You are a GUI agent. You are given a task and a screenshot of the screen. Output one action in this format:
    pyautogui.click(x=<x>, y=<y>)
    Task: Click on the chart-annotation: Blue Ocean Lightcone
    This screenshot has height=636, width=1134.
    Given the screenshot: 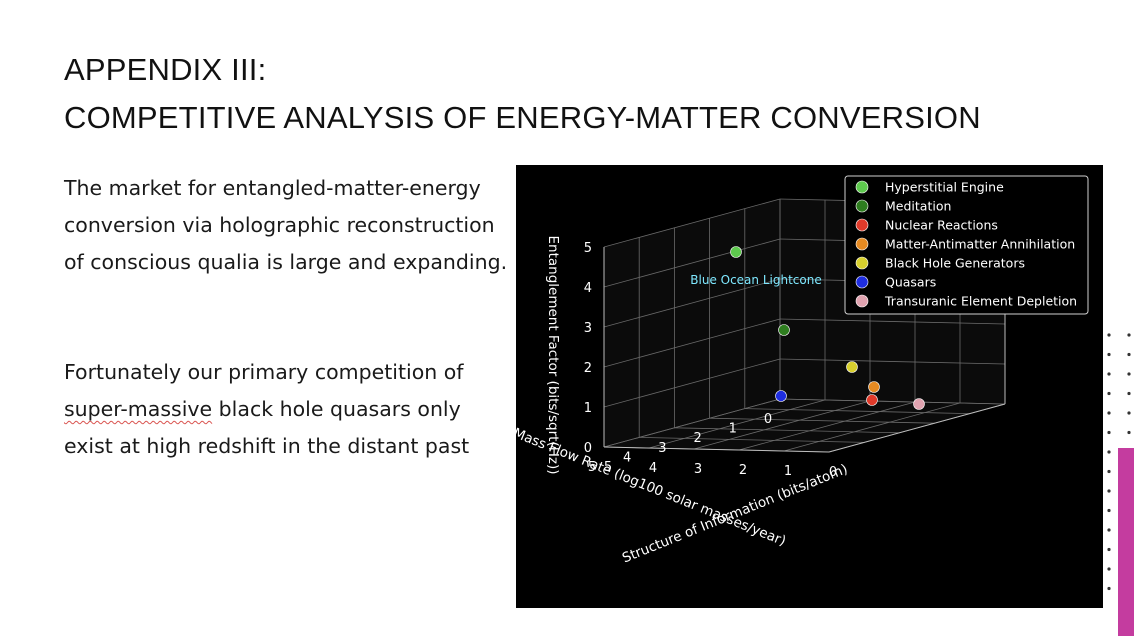 What is the action you would take?
    pyautogui.click(x=755, y=280)
    